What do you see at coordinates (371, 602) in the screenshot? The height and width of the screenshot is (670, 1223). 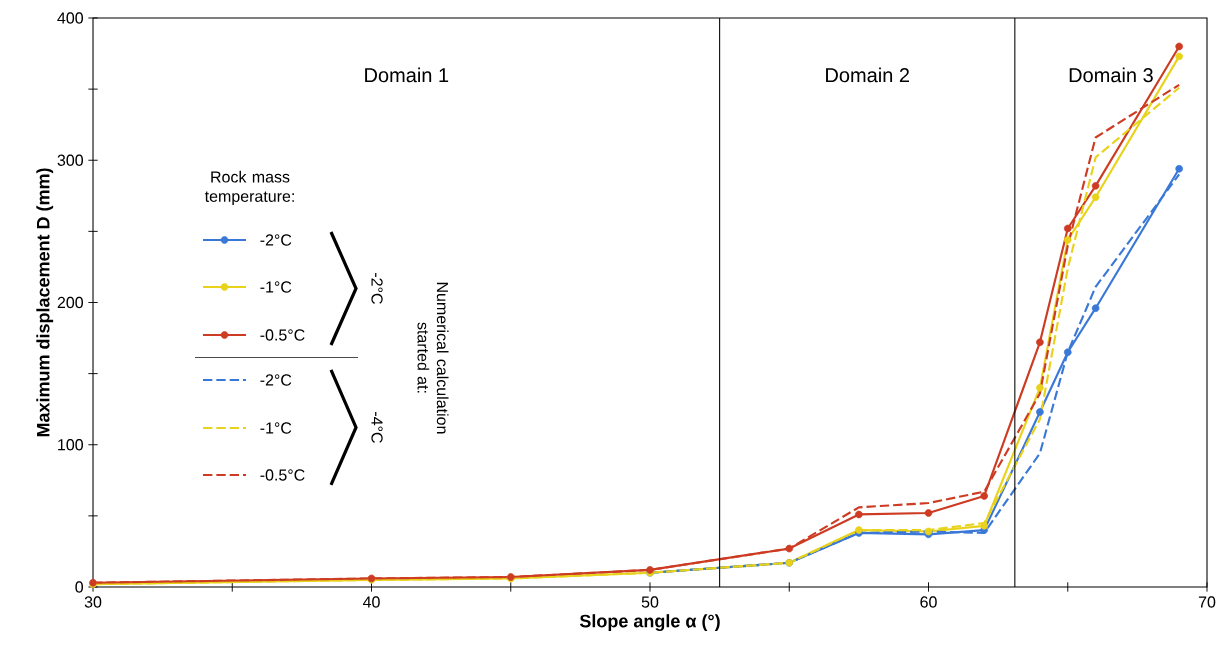 I see `x-tick-label: 40` at bounding box center [371, 602].